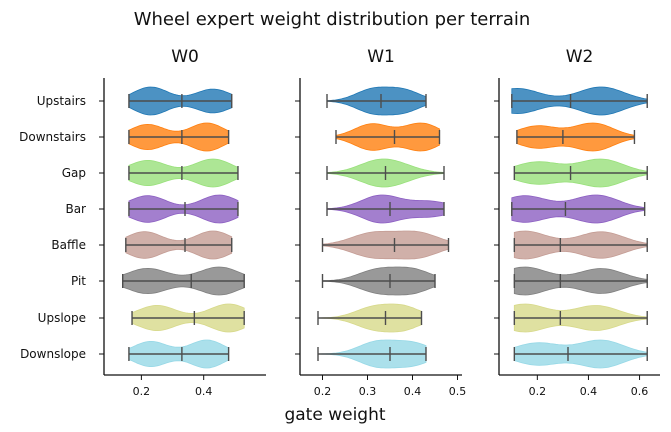 The image size is (671, 432). What do you see at coordinates (334, 415) in the screenshot?
I see `x-axis-label: gate weight` at bounding box center [334, 415].